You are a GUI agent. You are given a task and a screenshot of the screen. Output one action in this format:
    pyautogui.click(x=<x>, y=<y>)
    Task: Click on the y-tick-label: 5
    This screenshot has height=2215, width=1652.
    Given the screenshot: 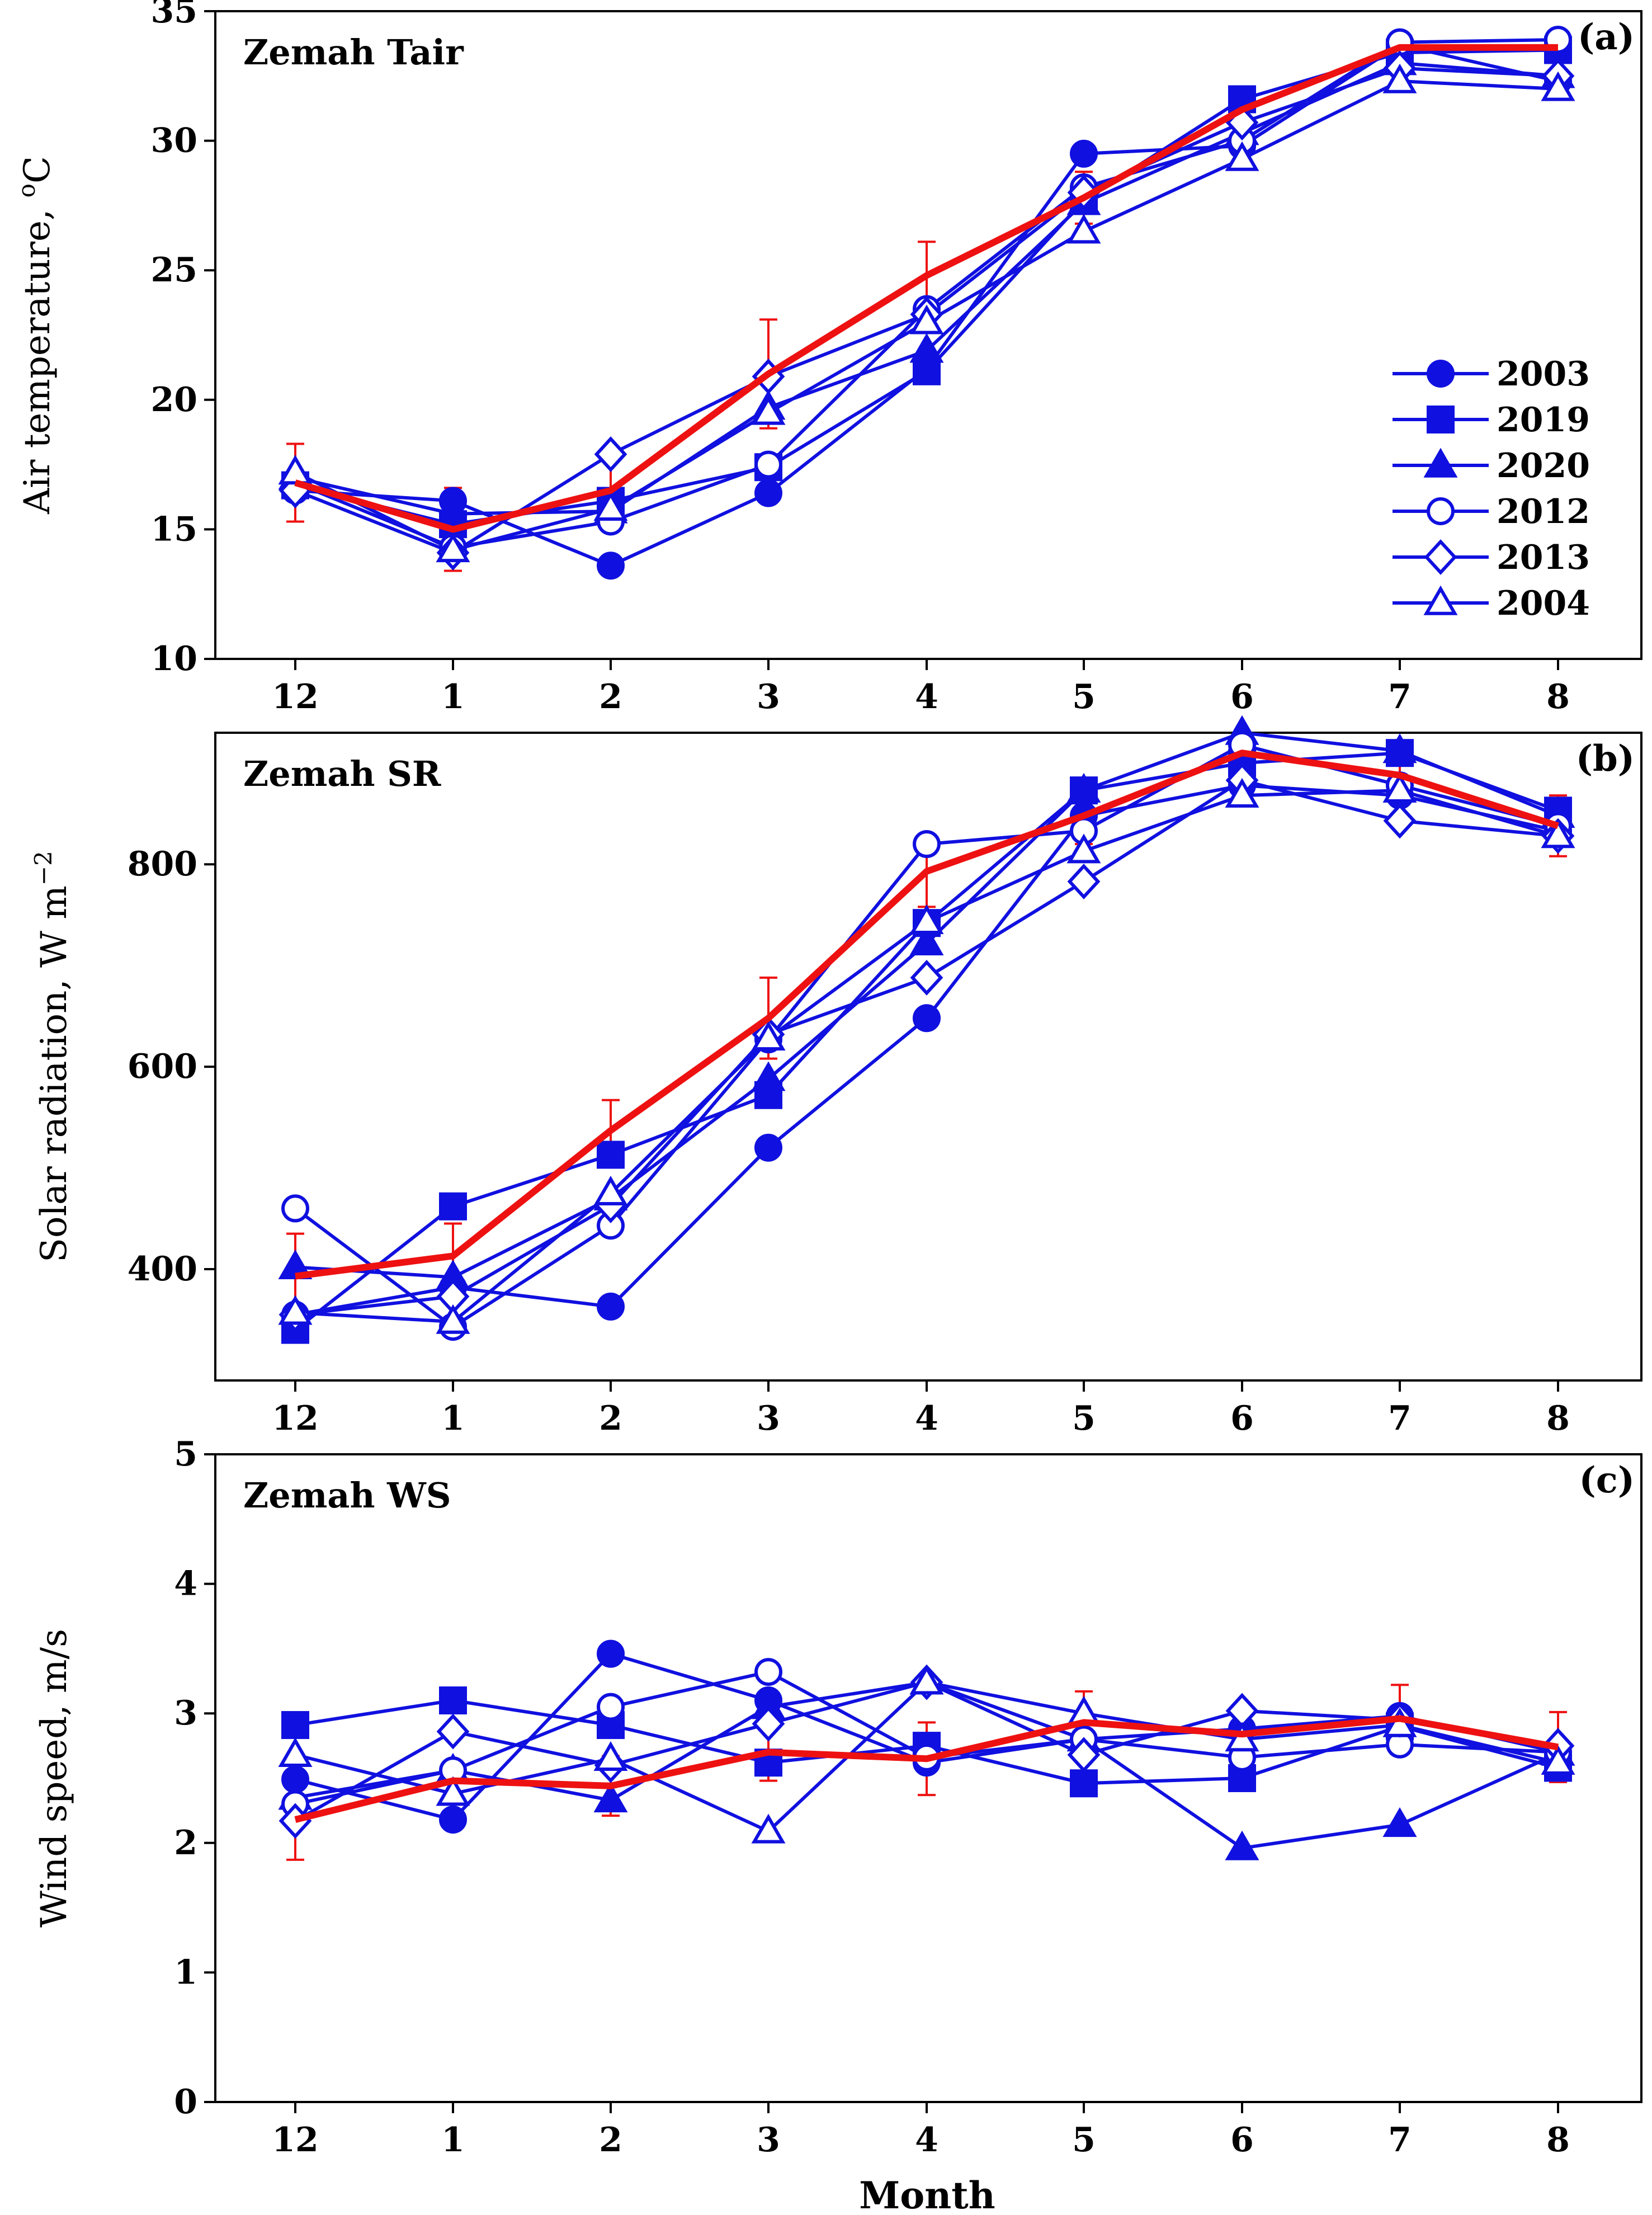 What is the action you would take?
    pyautogui.click(x=185, y=1455)
    